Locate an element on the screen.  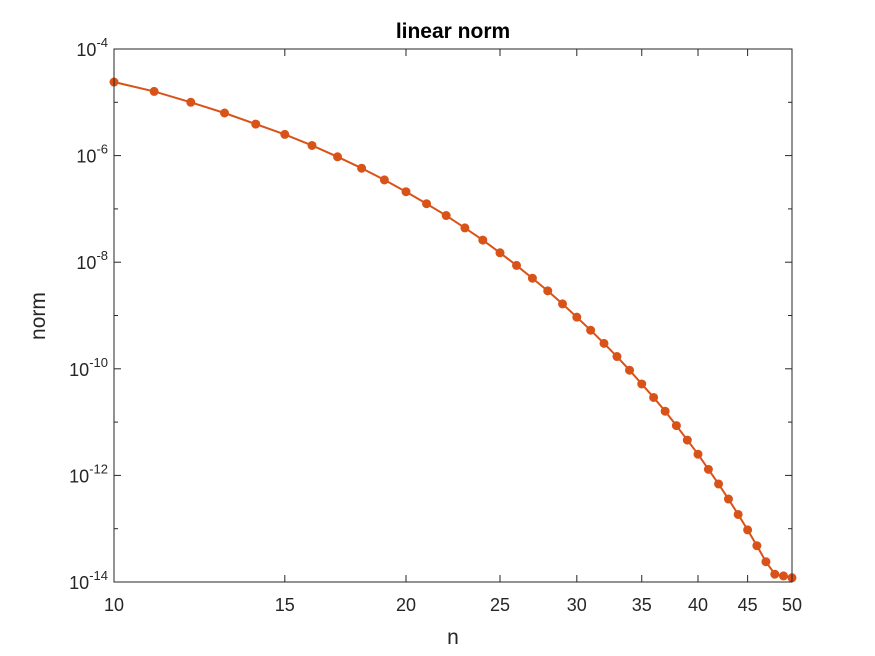
y-tick-label: 10⁻⁶ is located at coordinates (92, 154).